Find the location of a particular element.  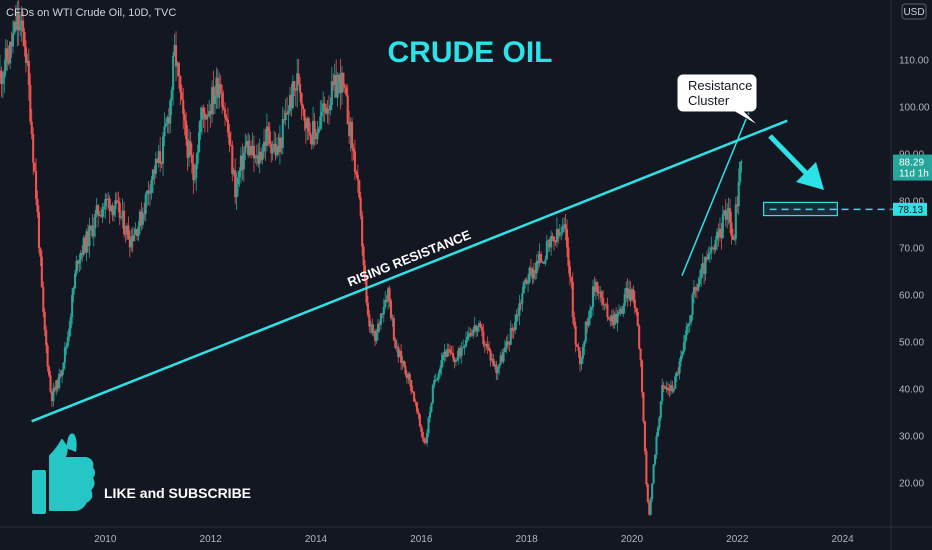

price-tick-label: 110.00 is located at coordinates (914, 61).